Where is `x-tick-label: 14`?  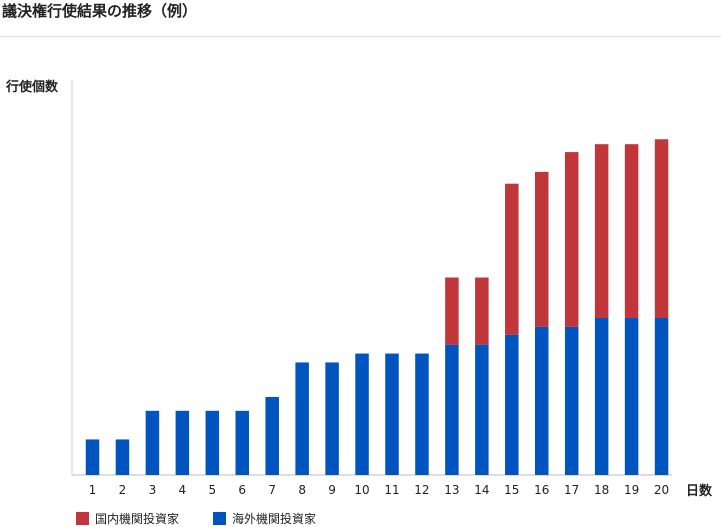
x-tick-label: 14 is located at coordinates (481, 490).